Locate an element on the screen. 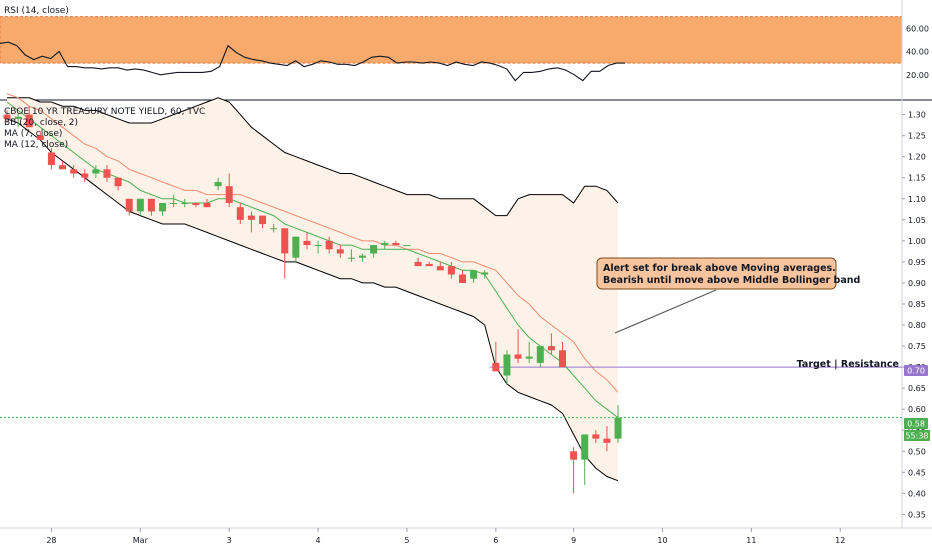 The height and width of the screenshot is (550, 932). target-label: Target | Resistance is located at coordinates (848, 364).